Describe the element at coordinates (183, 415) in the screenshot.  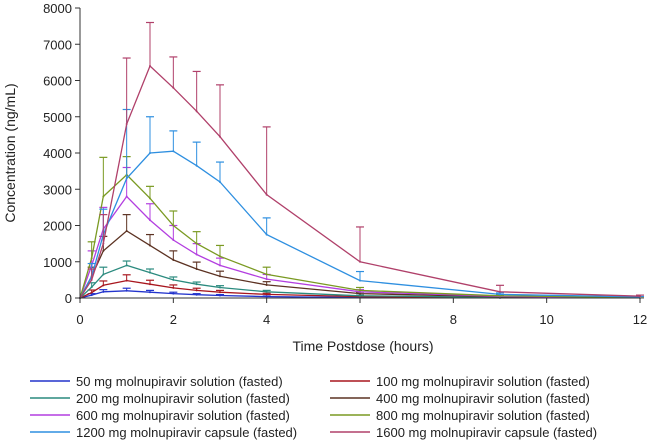
I see `legend-label: 600 mg molnupiravir solution (fasted)` at that location.